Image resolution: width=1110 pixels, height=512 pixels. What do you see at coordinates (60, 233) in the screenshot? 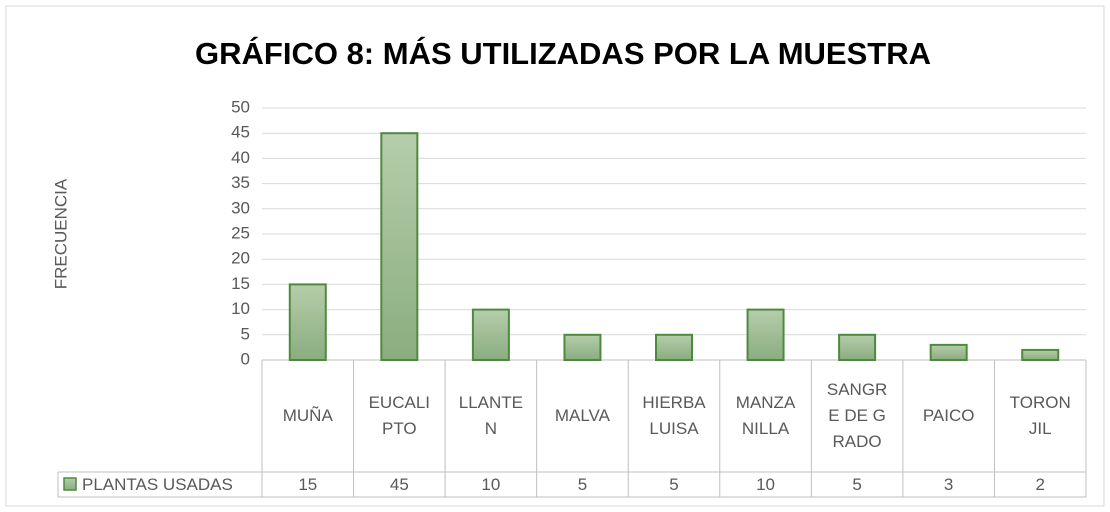
I see `y-axis-label: FRECUENCIA` at bounding box center [60, 233].